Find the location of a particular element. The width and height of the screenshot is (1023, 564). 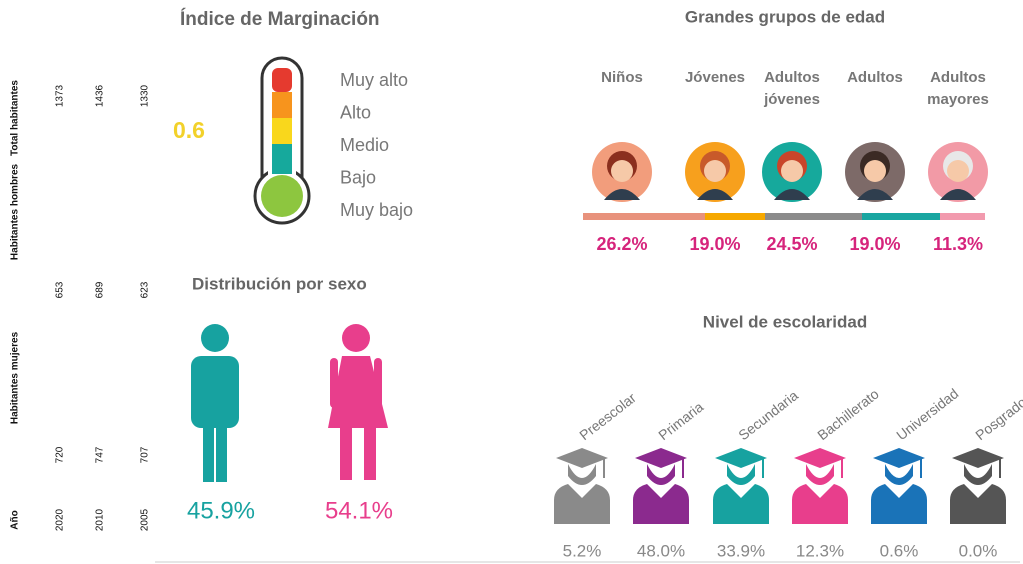

age-label: Jóvenes is located at coordinates (715, 77).